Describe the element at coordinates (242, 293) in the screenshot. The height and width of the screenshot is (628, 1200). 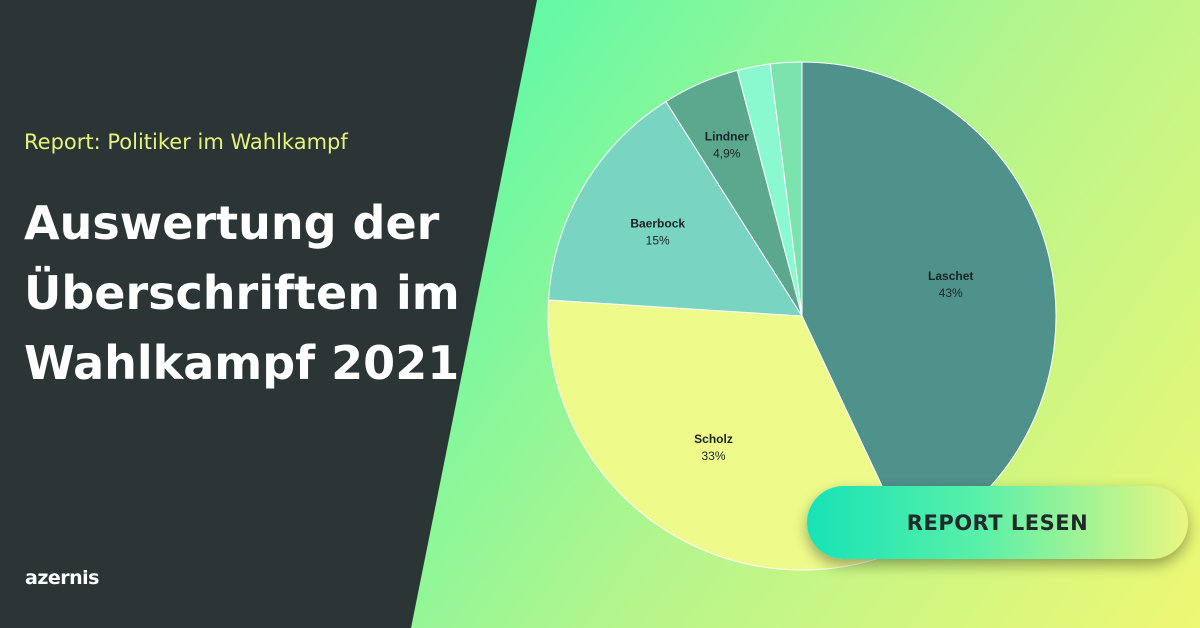
I see `title-line-2: Überschriften im` at that location.